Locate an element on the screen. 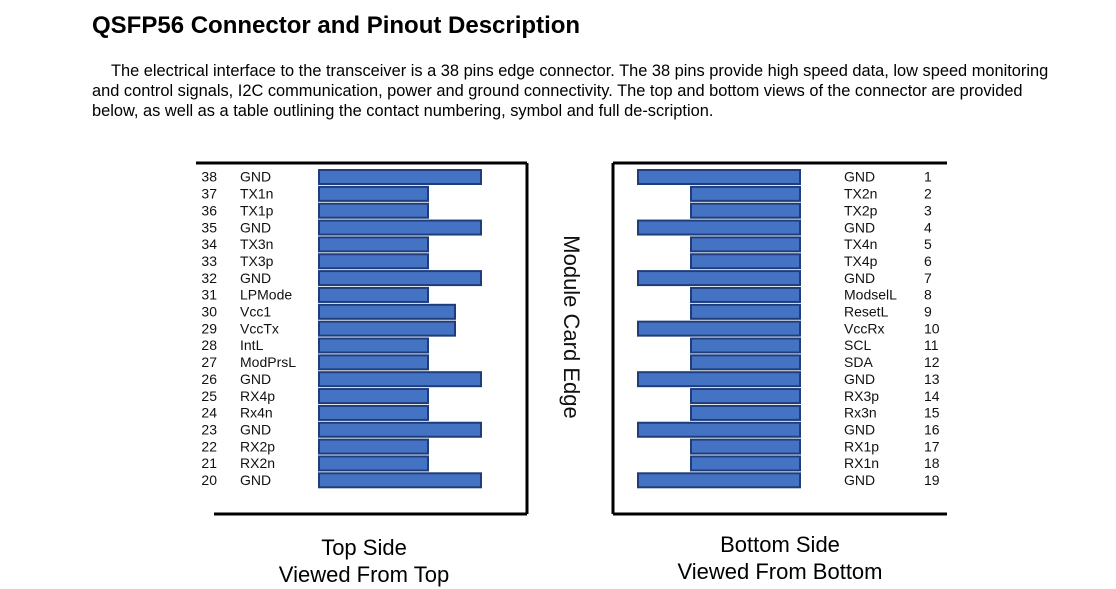  bottom_side-pin-5-pad is located at coordinates (745, 244).